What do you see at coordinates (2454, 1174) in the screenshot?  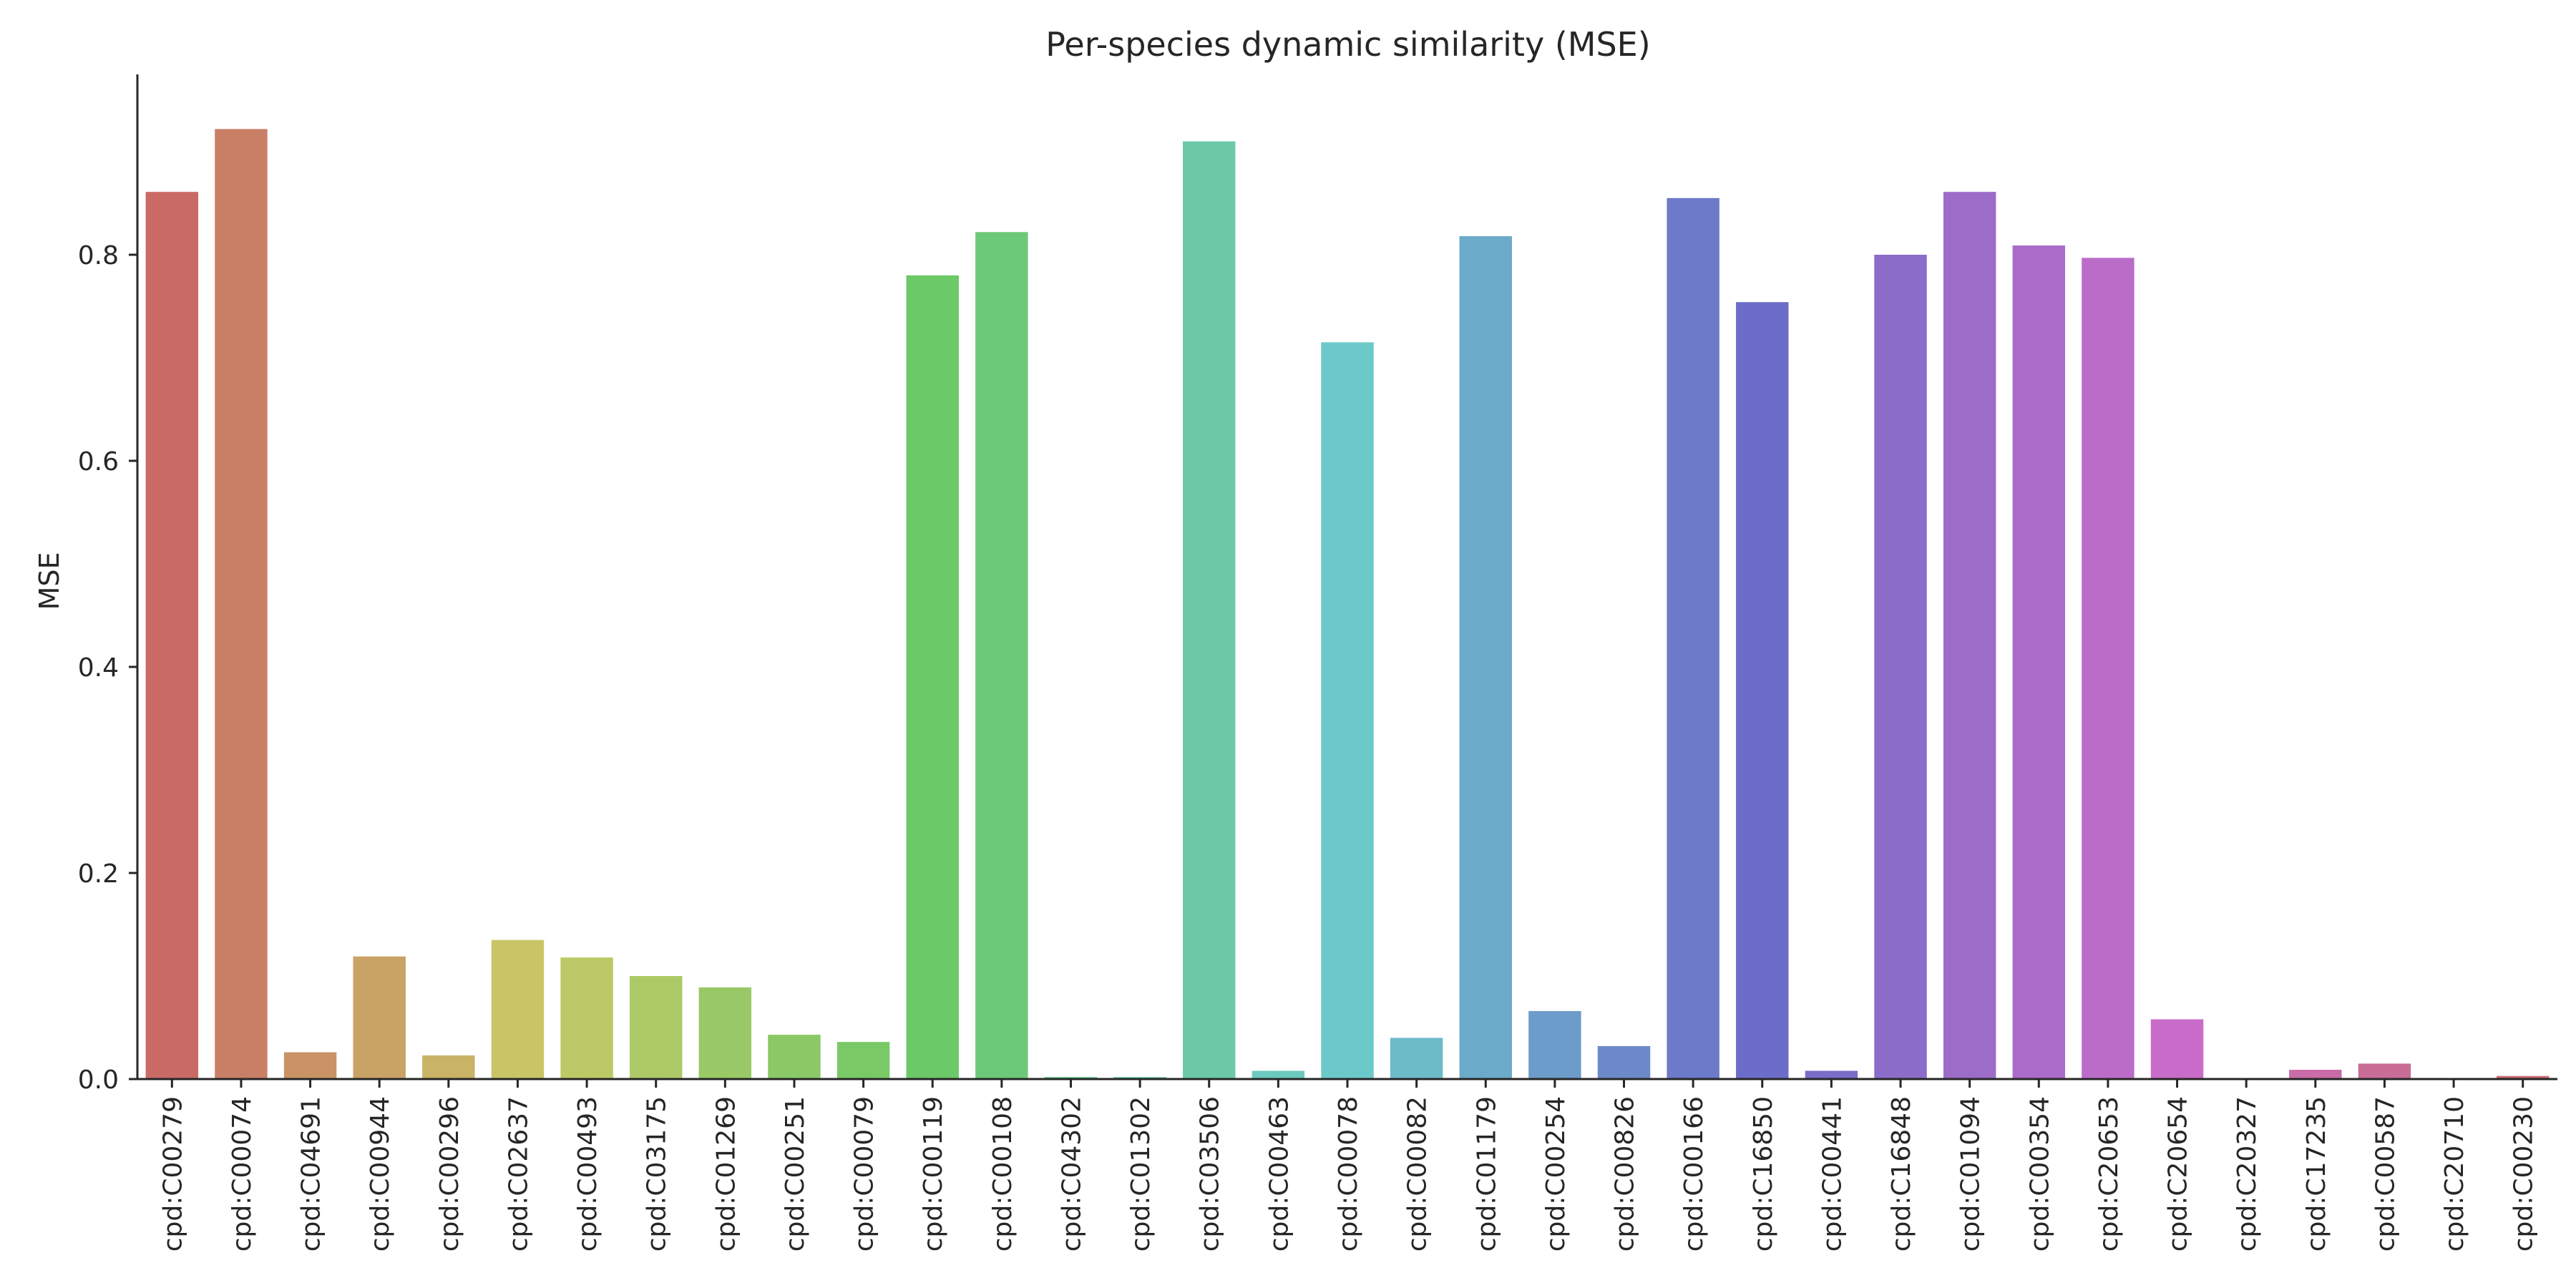 I see `x-tick-label: cpd:C20710` at bounding box center [2454, 1174].